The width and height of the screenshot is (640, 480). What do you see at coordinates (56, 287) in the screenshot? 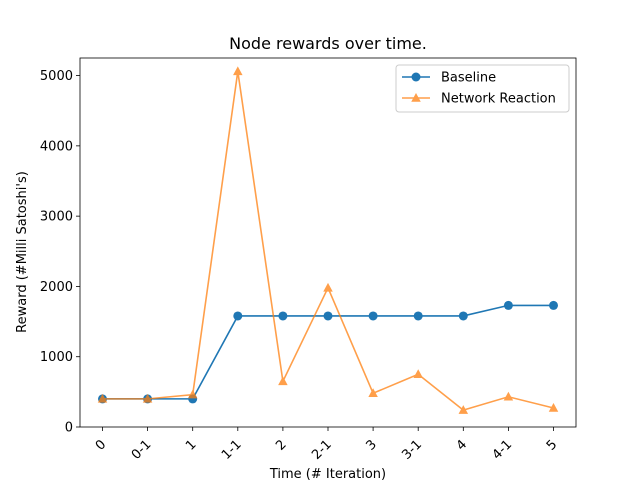
I see `y-tick-label: 2000` at bounding box center [56, 287].